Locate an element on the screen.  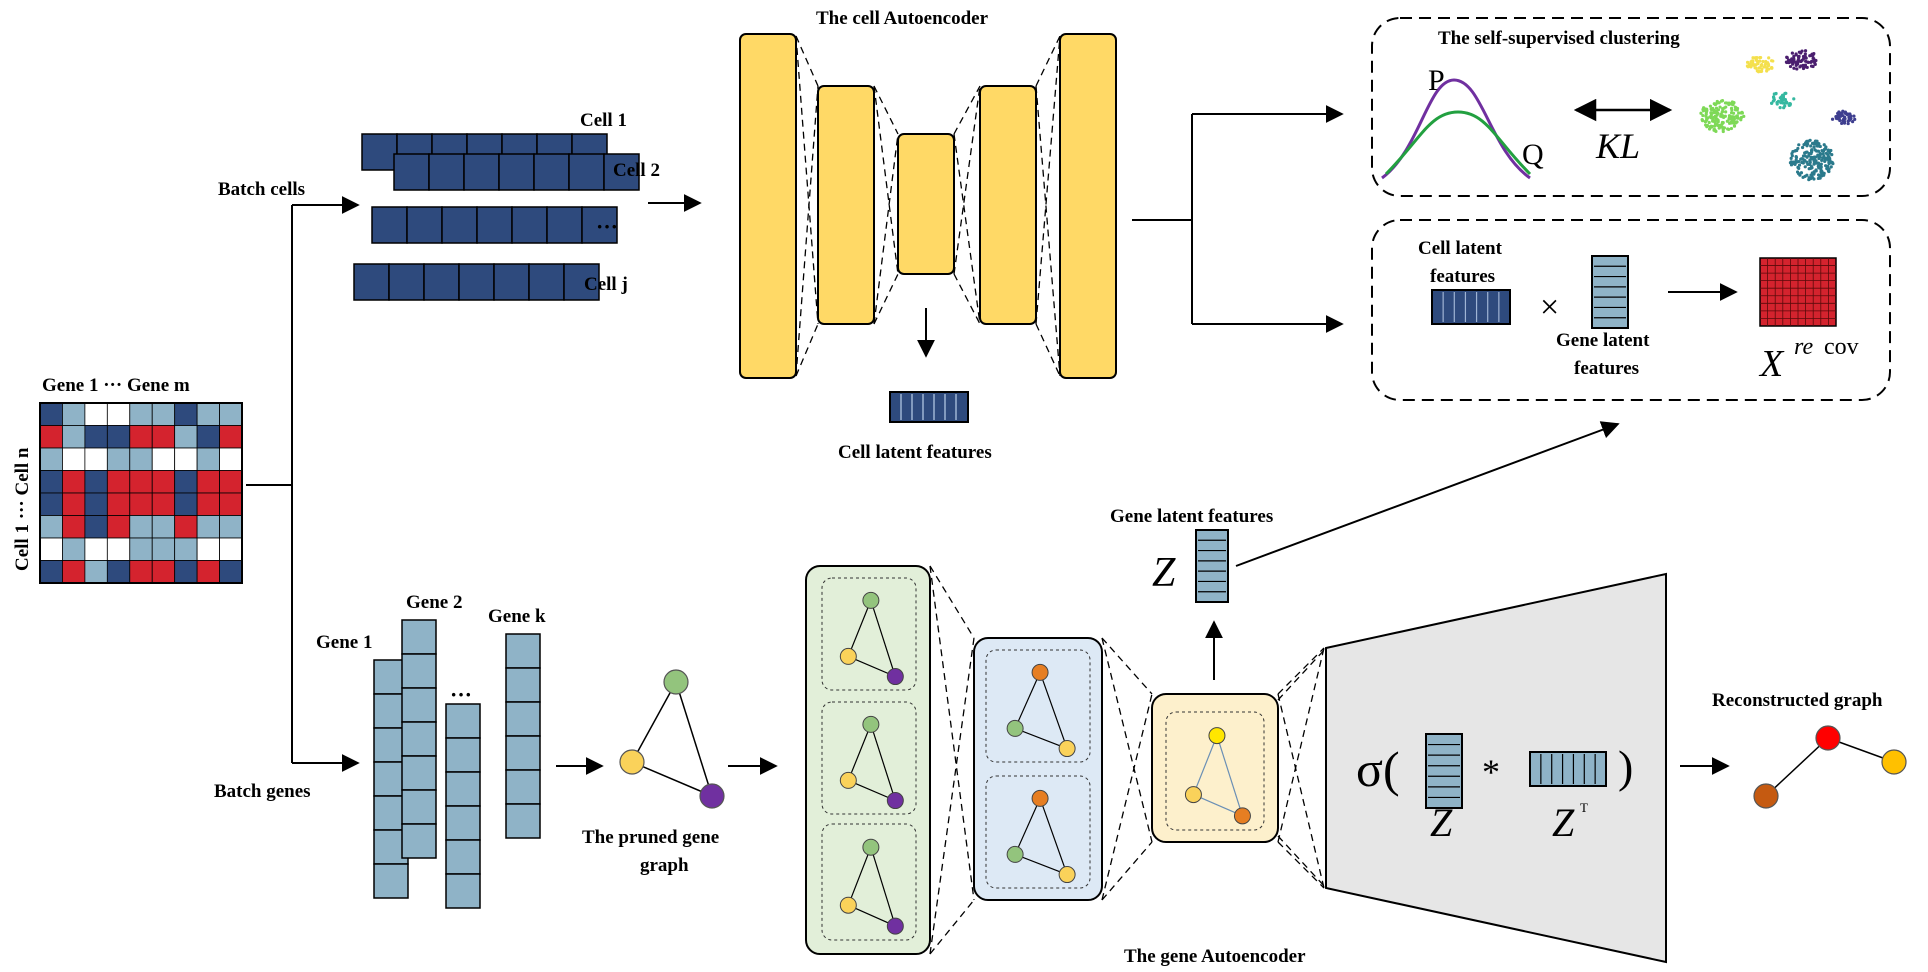
node-brown is located at coordinates (1766, 796).